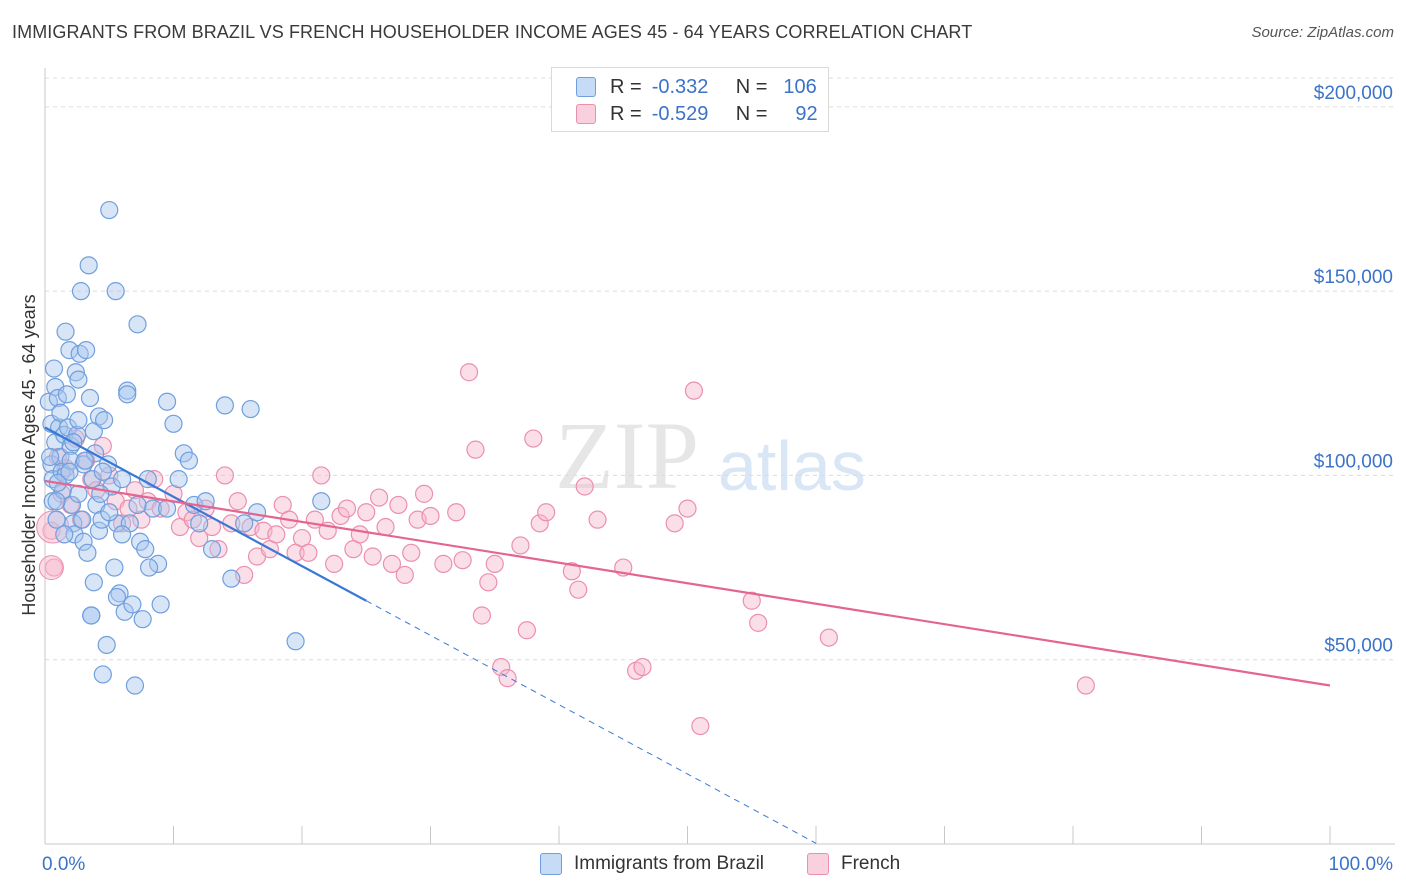 The width and height of the screenshot is (1406, 892). Describe the element at coordinates (63, 864) in the screenshot. I see `x-tick-label-start: 0.0%` at that location.